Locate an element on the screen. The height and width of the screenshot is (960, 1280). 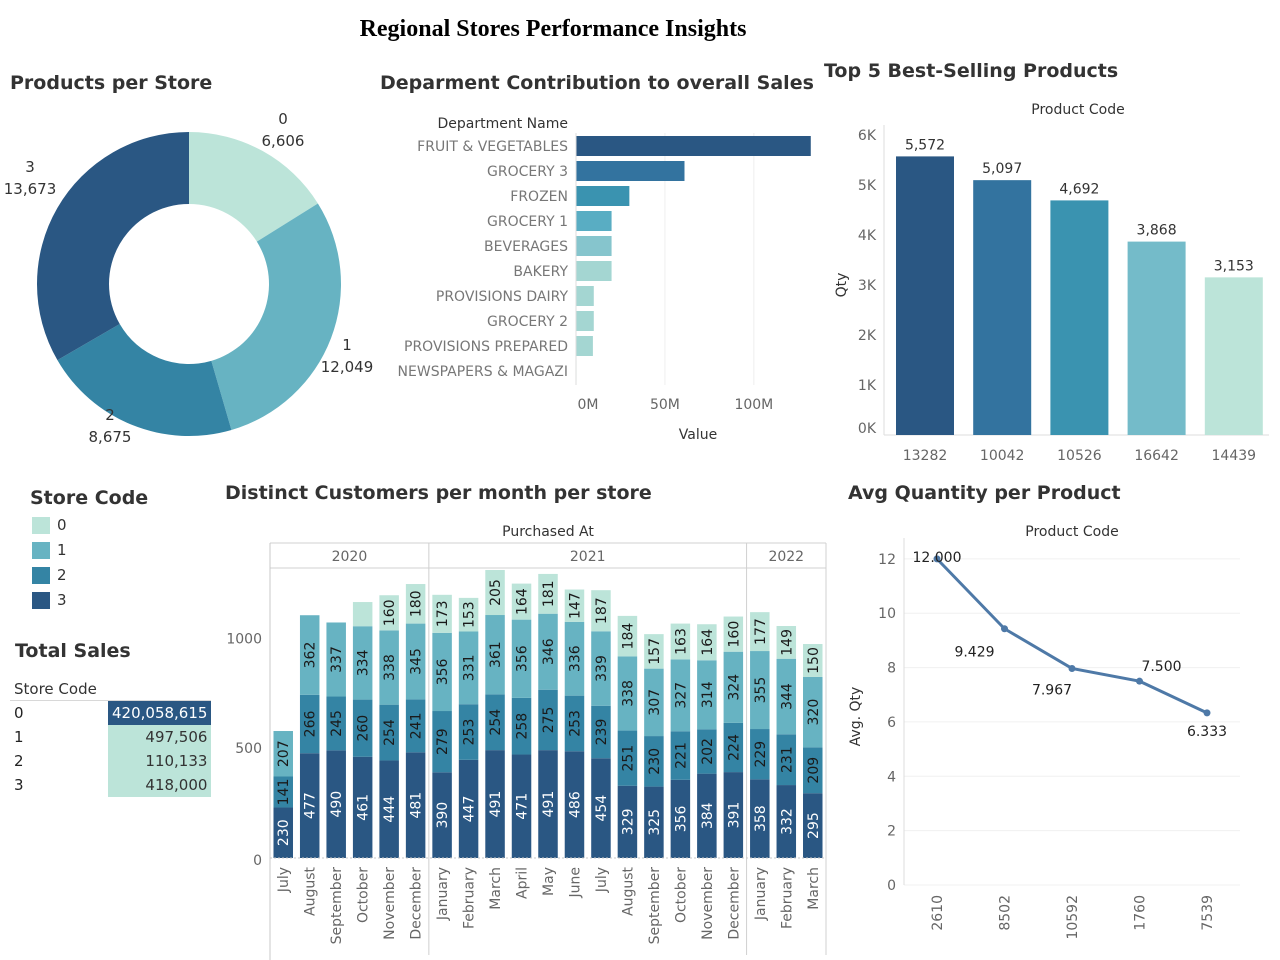
customers-month-label: April is located at coordinates (523, 883).